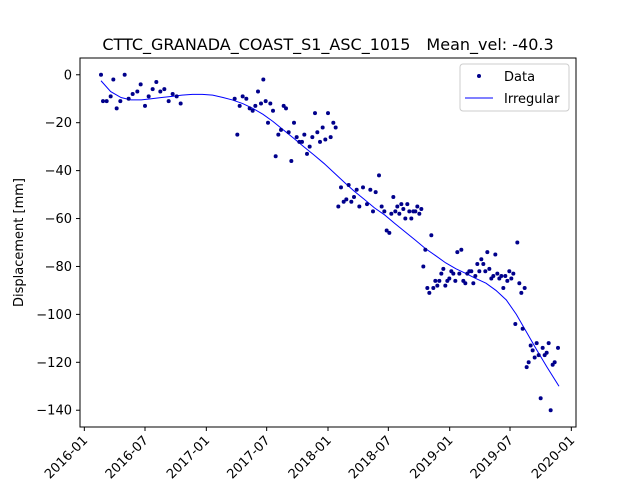  I want to click on legend-items: Data Irregular, so click(512, 88).